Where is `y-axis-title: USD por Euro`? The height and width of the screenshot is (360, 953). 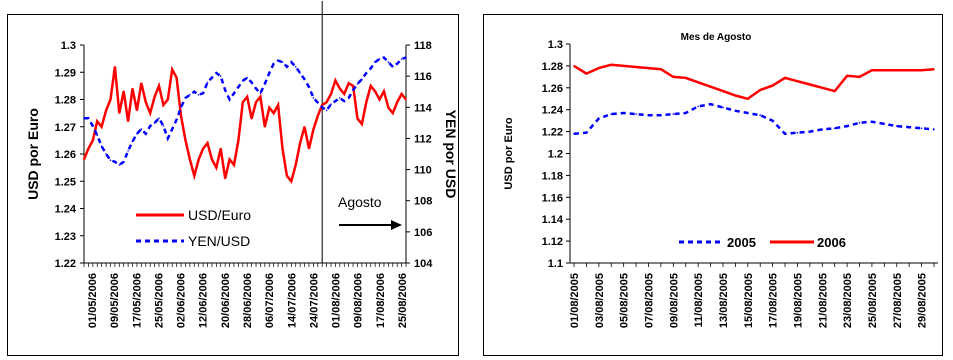
y-axis-title: USD por Euro is located at coordinates (509, 153).